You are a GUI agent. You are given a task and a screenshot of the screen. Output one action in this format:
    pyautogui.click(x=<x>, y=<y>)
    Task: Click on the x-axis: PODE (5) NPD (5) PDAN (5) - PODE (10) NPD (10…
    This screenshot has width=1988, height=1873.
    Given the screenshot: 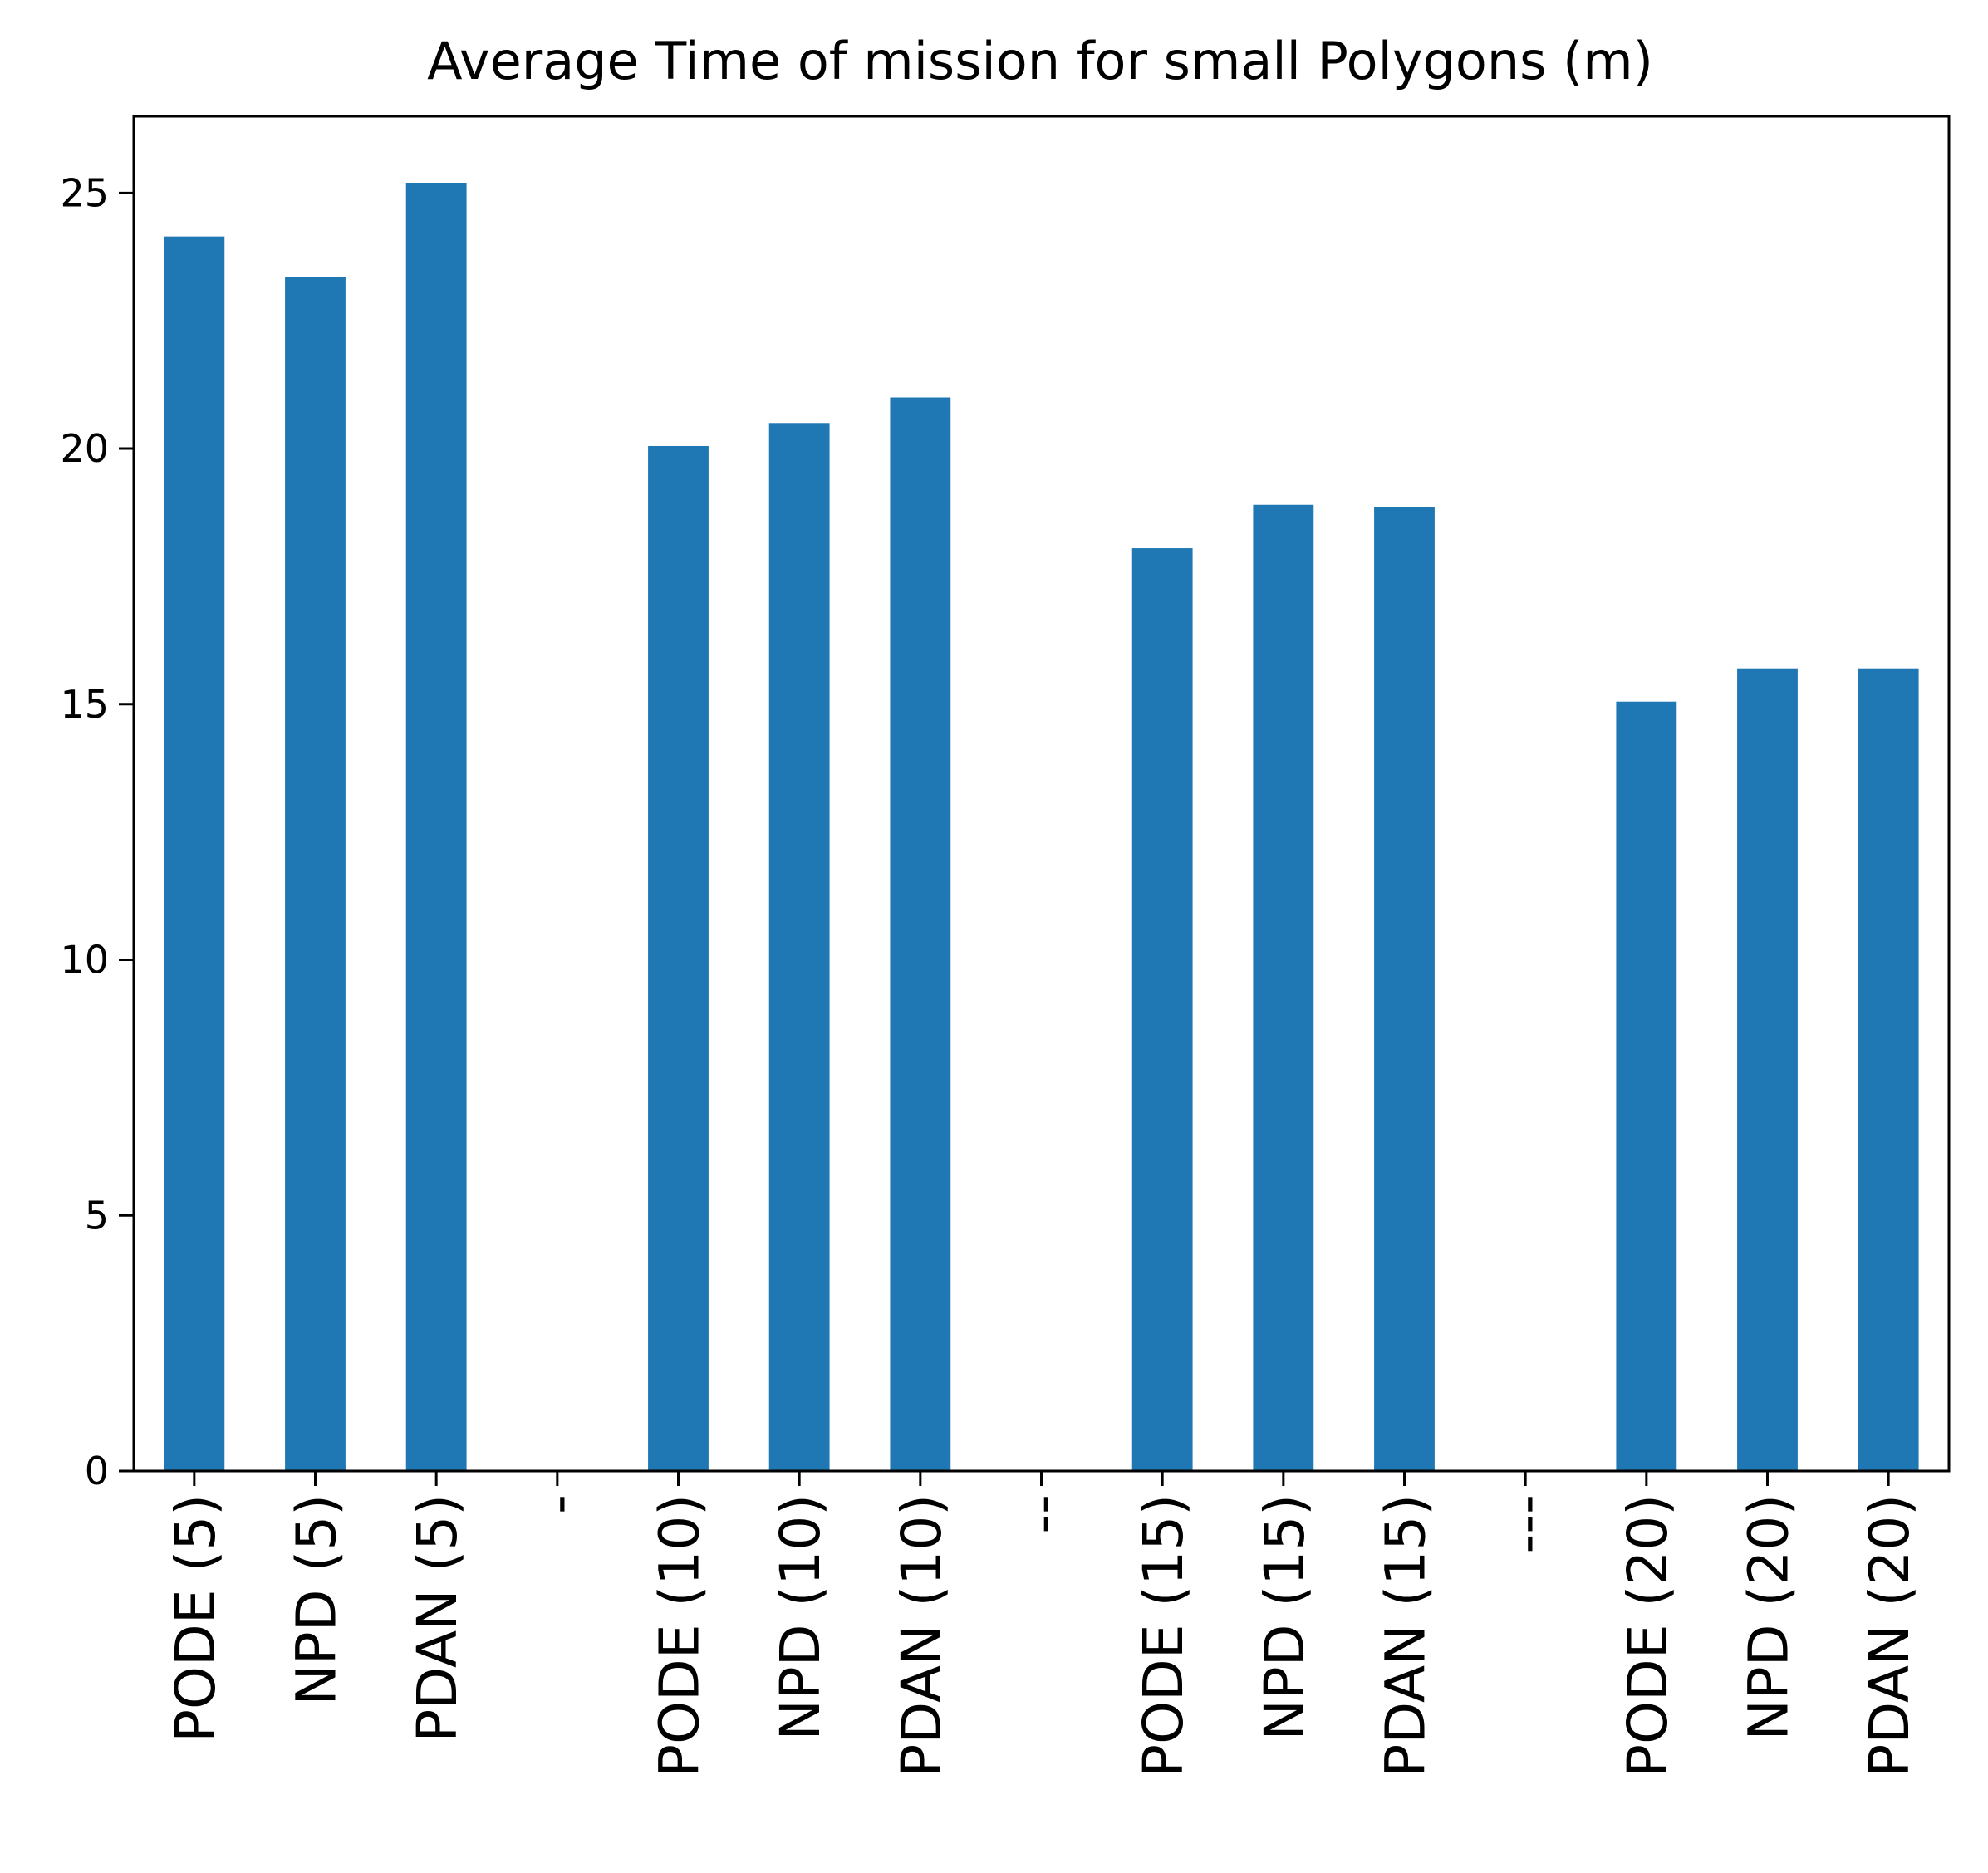 What is the action you would take?
    pyautogui.click(x=1043, y=1624)
    